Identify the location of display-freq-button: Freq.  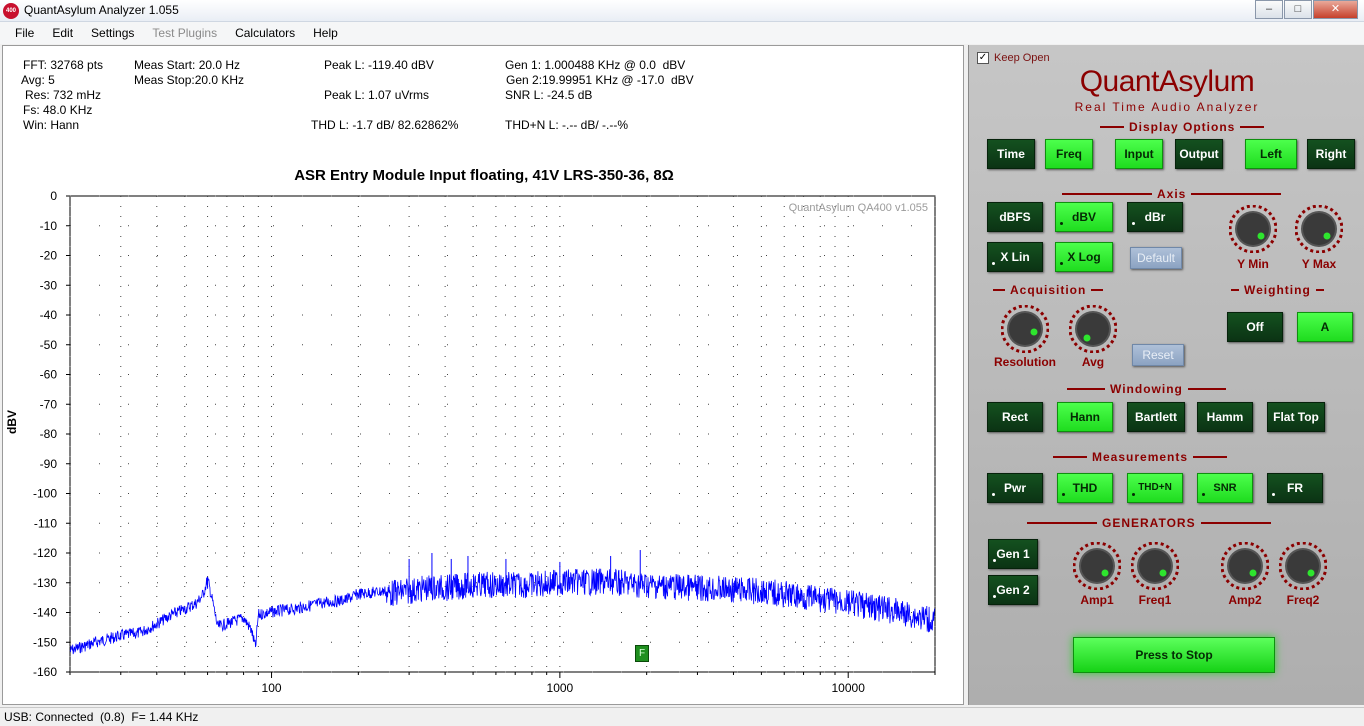
(1069, 154).